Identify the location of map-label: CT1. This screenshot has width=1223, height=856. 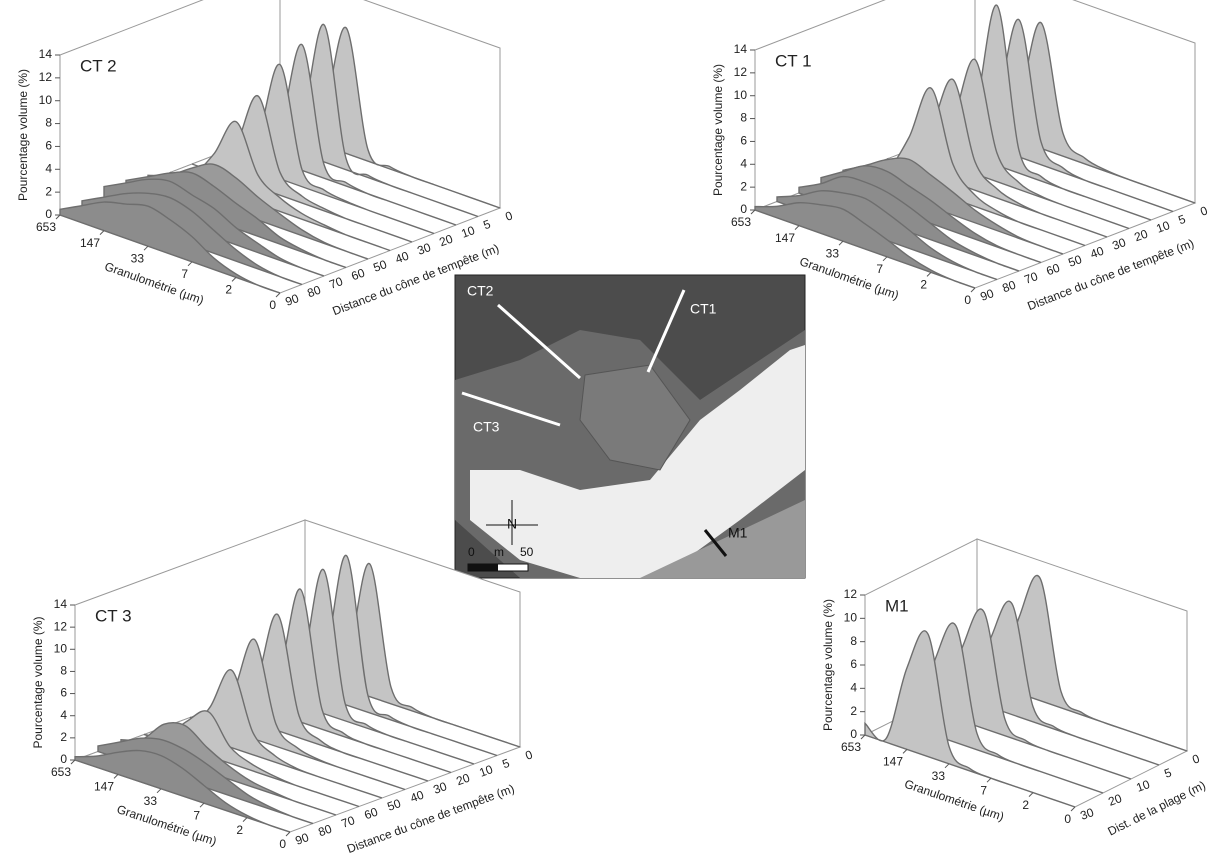
(703, 309).